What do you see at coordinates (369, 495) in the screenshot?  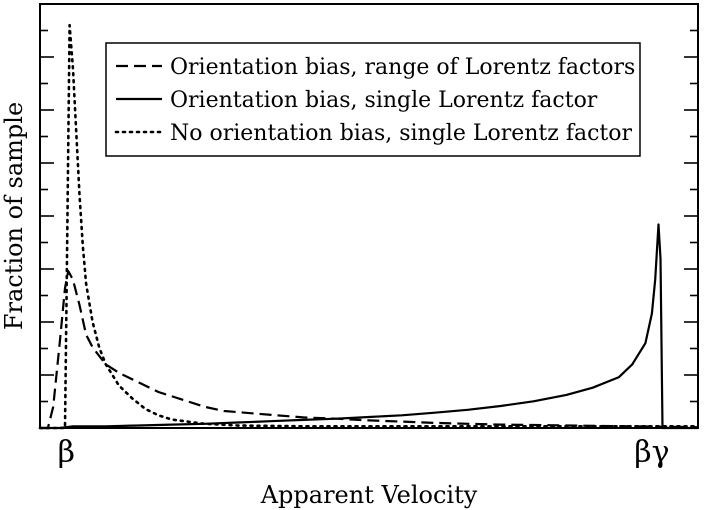 I see `x-axis-label: Apparent Velocity` at bounding box center [369, 495].